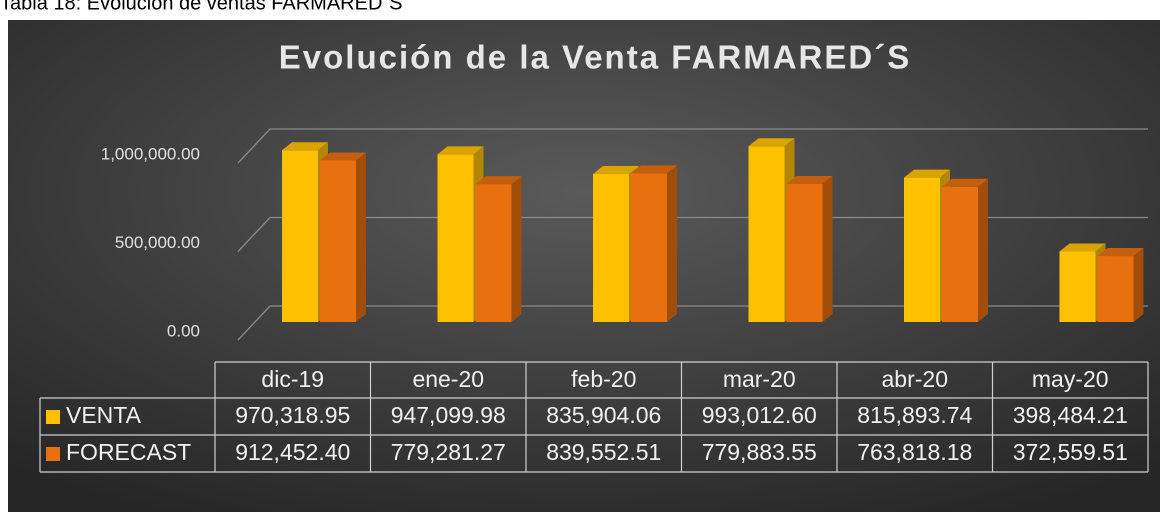 The image size is (1174, 520). What do you see at coordinates (1070, 415) in the screenshot?
I see `data-label: 398,484.21` at bounding box center [1070, 415].